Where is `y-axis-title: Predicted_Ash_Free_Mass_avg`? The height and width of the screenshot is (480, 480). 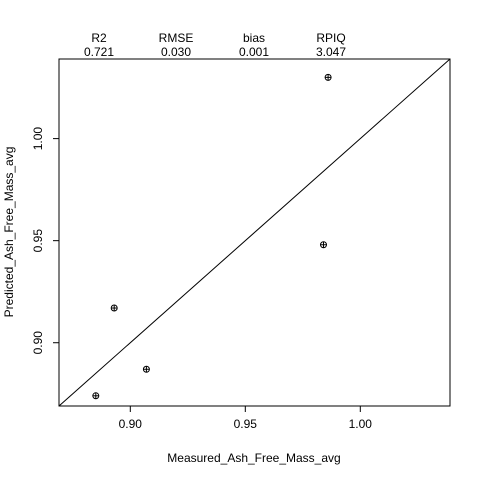 y-axis-title: Predicted_Ash_Free_Mass_avg is located at coordinates (9, 232).